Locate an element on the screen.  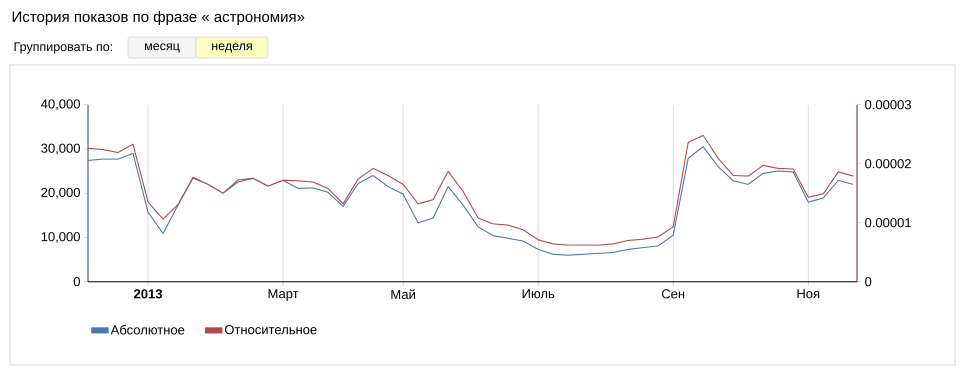
y-tick-label: 0 is located at coordinates (77, 281).